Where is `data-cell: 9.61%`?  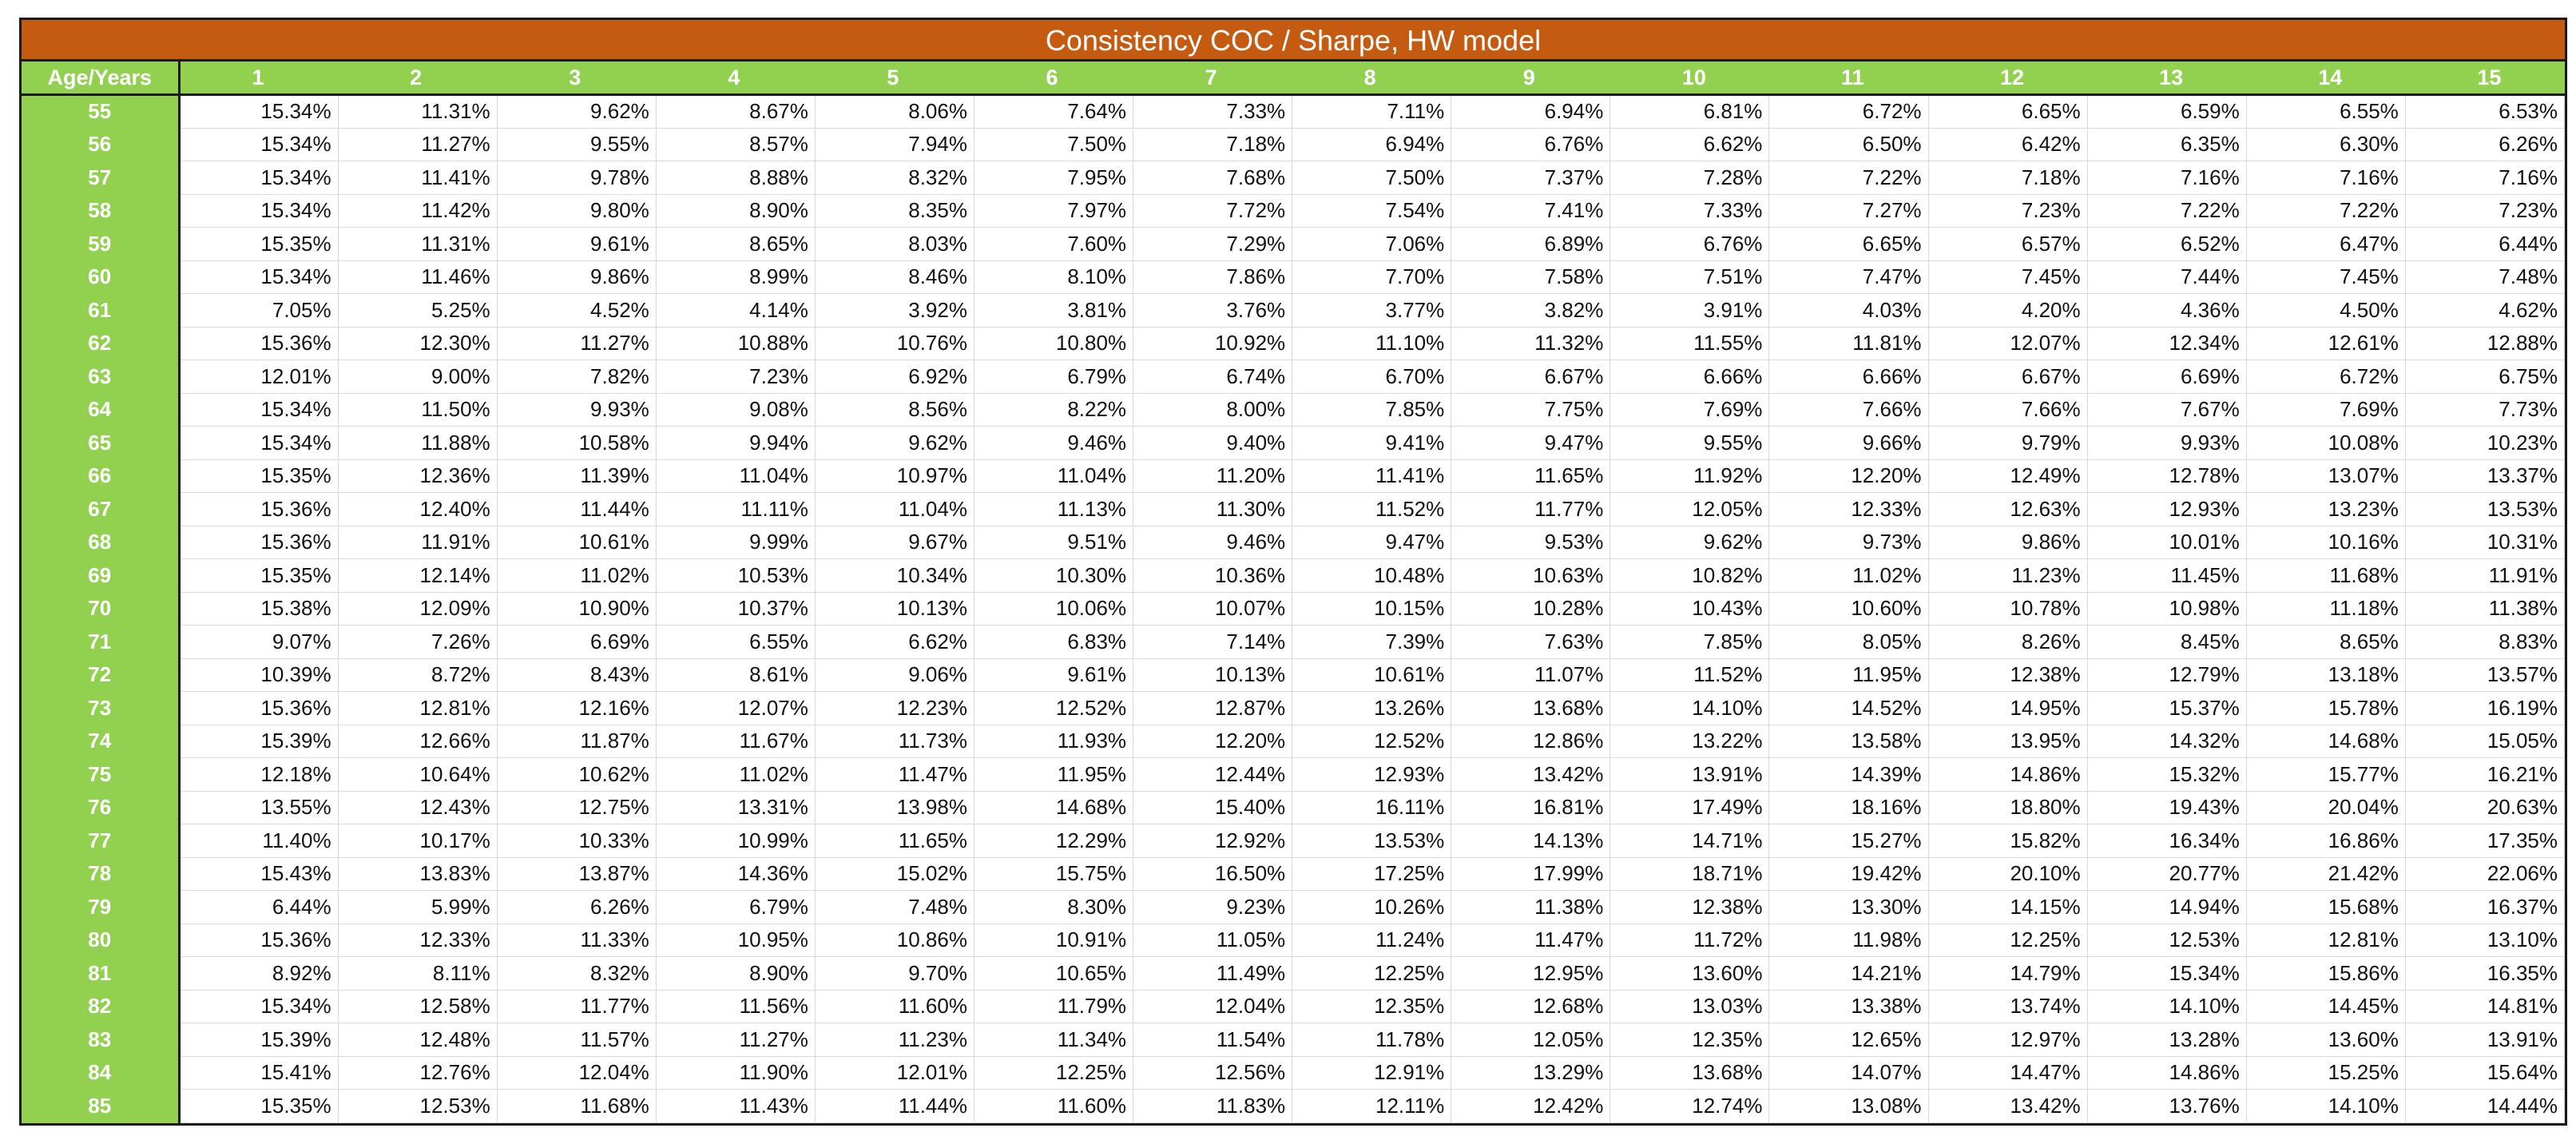
data-cell: 9.61% is located at coordinates (576, 244).